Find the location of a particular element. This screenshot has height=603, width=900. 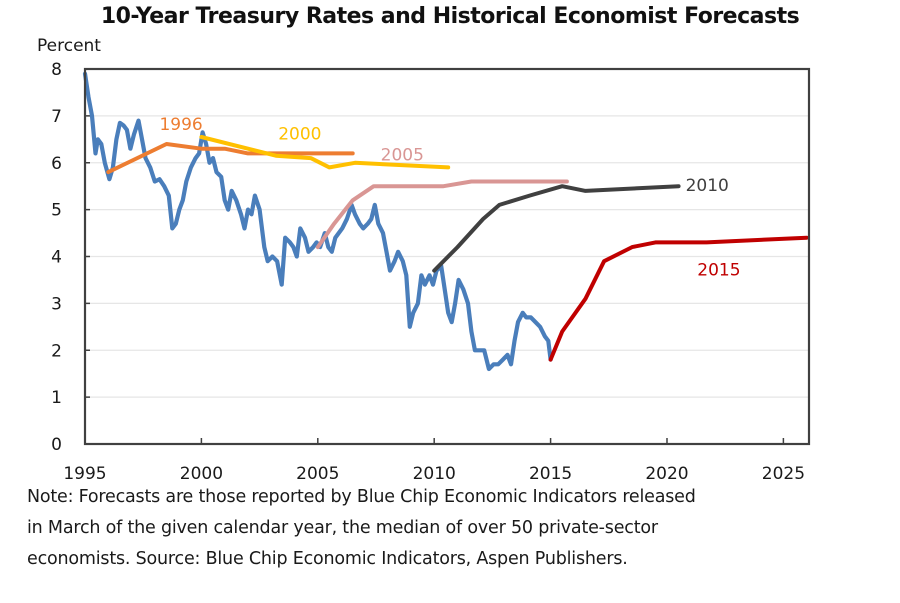

series-line-forecast-2010 is located at coordinates (556, 228).